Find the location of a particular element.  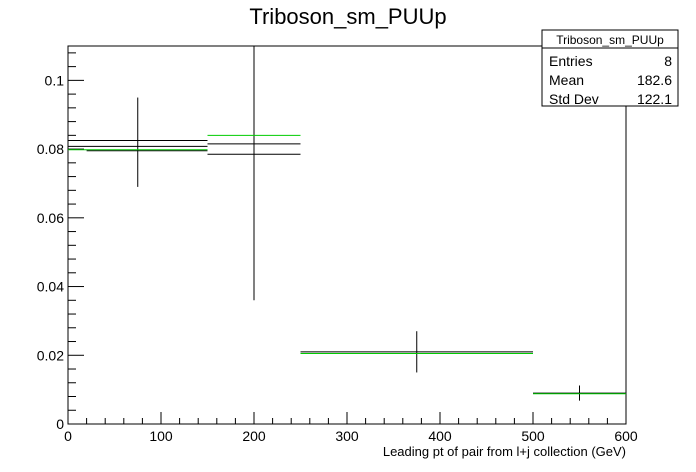

x-tick-label: 200 is located at coordinates (254, 436).